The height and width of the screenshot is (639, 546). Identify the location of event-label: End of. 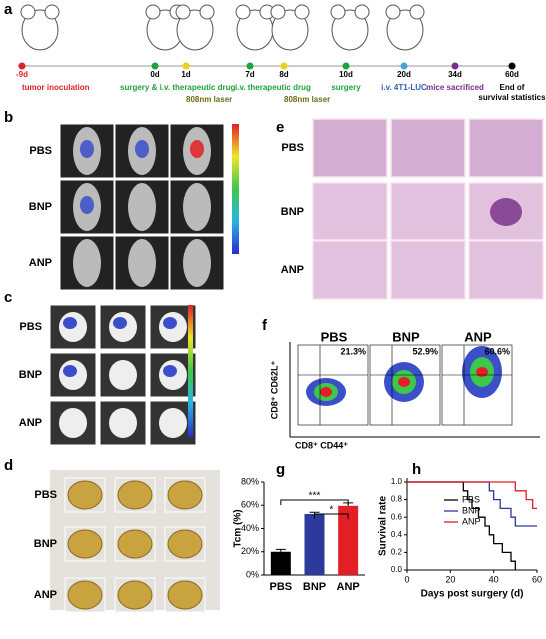
(512, 87).